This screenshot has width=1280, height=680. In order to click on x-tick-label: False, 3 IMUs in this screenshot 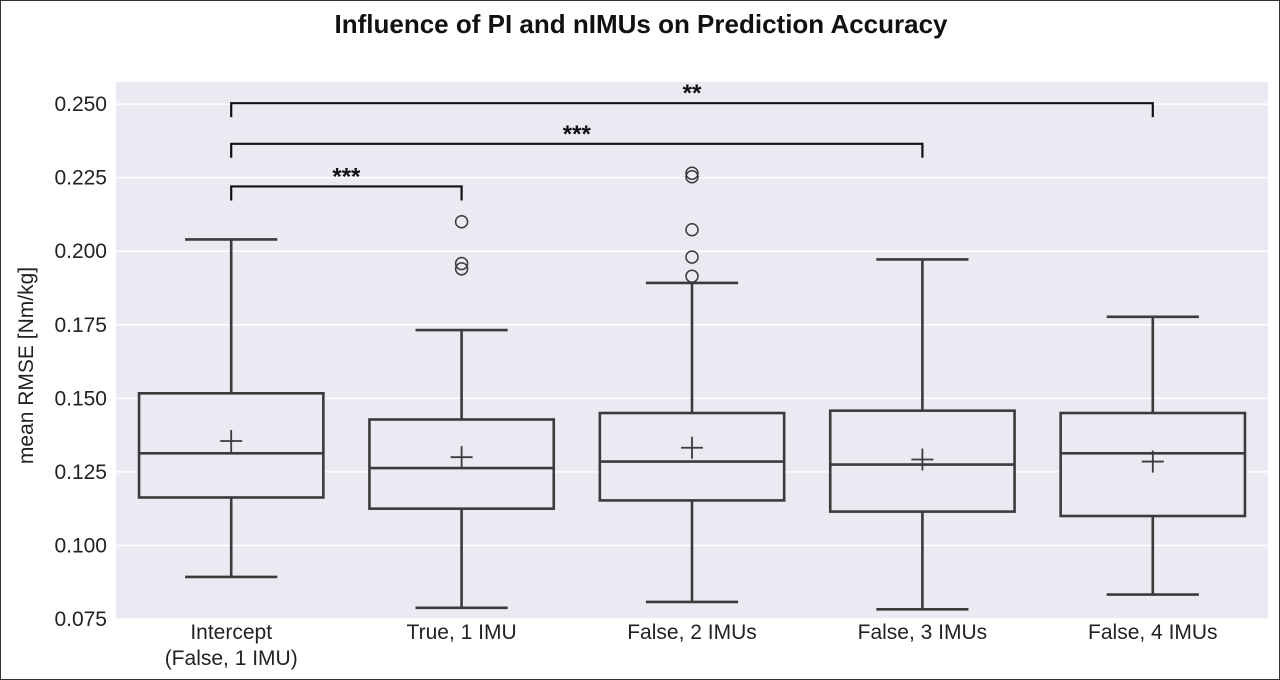, I will do `click(923, 632)`.